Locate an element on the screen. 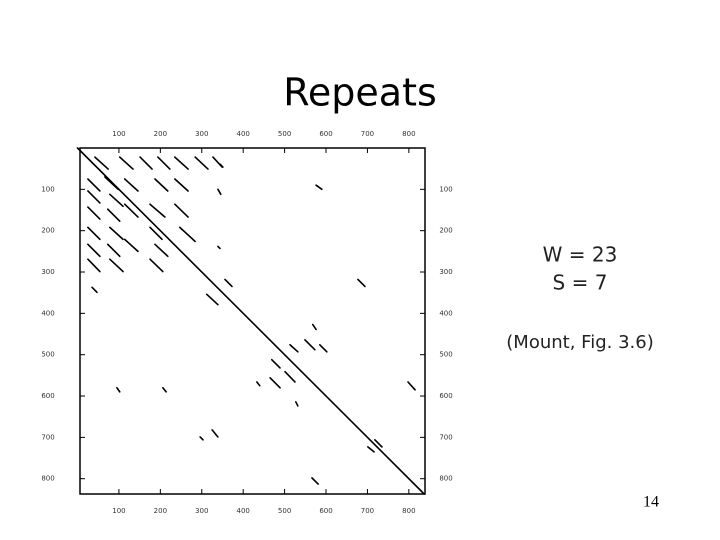 This screenshot has height=540, width=720. slide-title: Repeats is located at coordinates (360, 93).